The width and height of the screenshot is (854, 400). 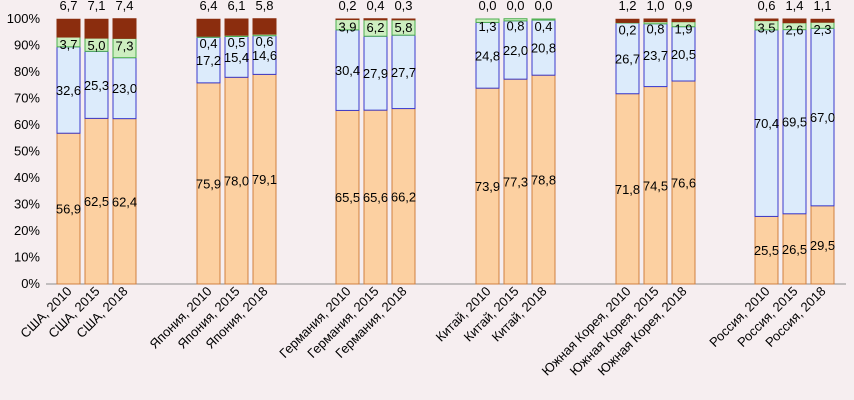 What do you see at coordinates (515, 50) in the screenshot?
I see `data-label-s2: 22,0` at bounding box center [515, 50].